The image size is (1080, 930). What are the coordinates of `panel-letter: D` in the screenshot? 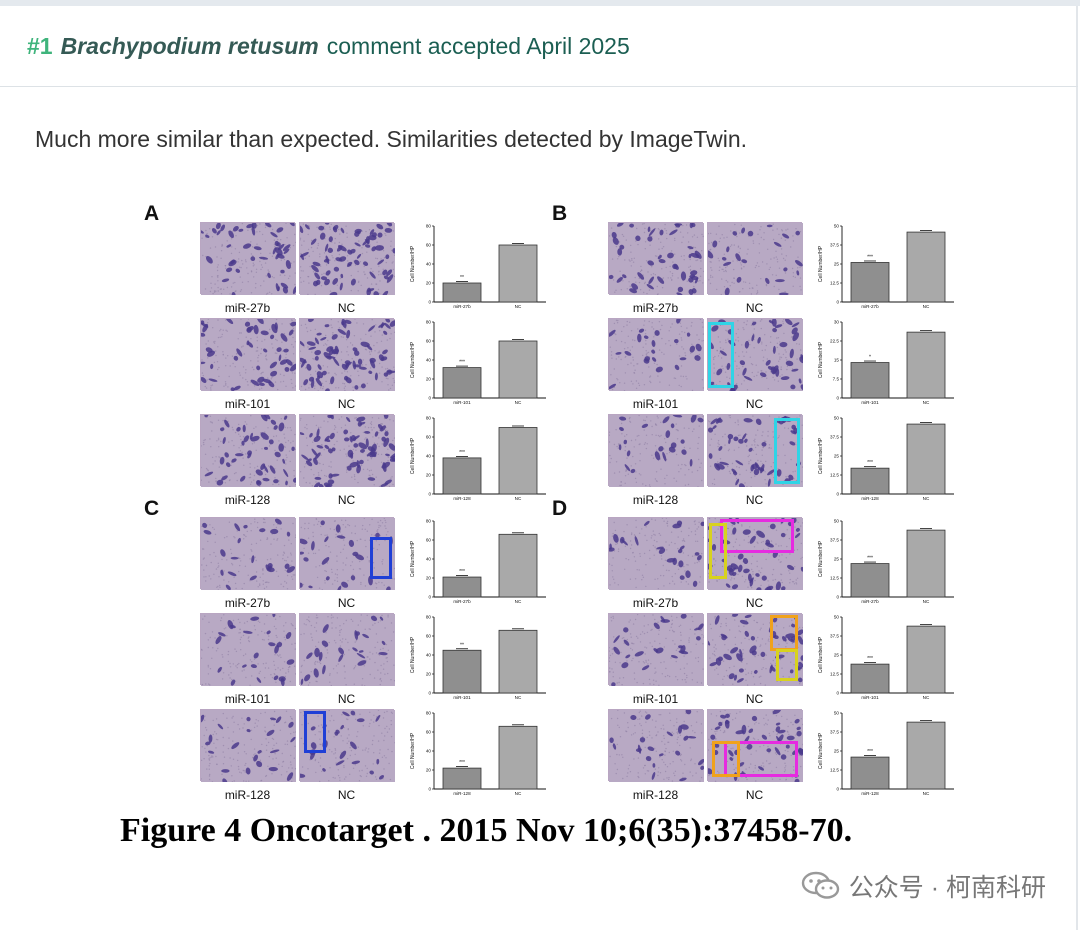 It's located at (560, 508).